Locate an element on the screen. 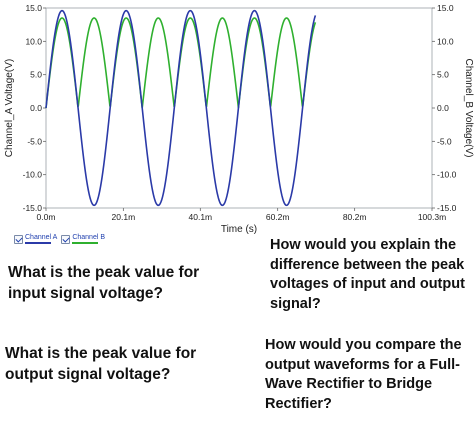  y-axis-label-left: Channel_A Voltage(V) is located at coordinates (9, 108).